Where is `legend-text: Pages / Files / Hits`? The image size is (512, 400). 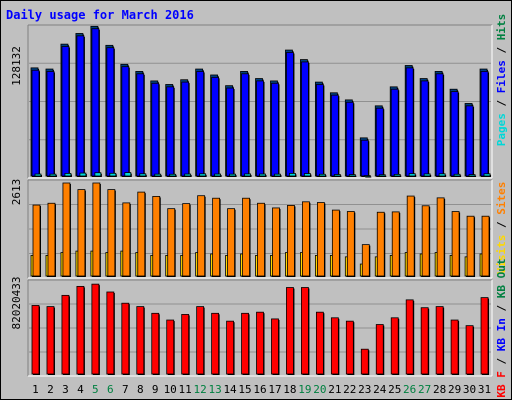
legend-text: Pages / Files / Hits is located at coordinates (501, 80).